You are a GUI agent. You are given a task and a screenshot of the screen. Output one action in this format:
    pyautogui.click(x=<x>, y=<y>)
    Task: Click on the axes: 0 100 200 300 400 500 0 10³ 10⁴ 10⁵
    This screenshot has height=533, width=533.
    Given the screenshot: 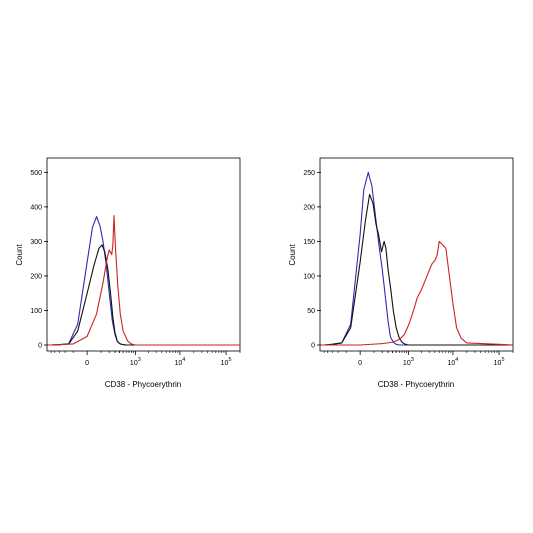 What is the action you would take?
    pyautogui.click(x=135, y=268)
    